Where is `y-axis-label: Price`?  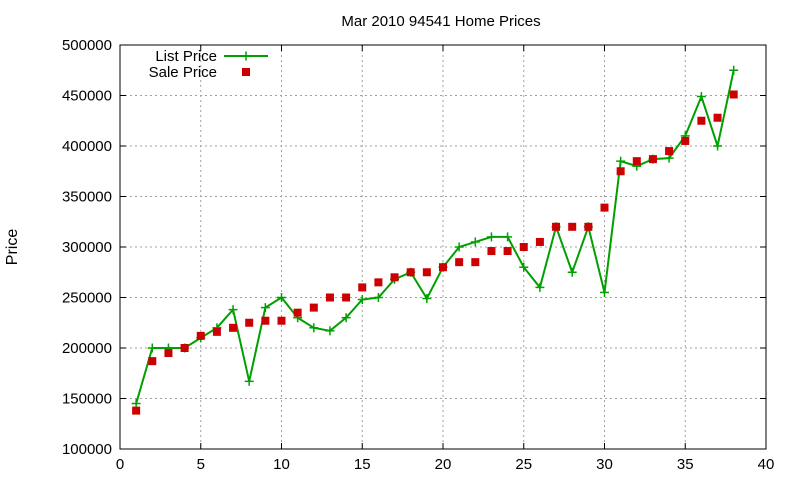
y-axis-label: Price is located at coordinates (12, 247).